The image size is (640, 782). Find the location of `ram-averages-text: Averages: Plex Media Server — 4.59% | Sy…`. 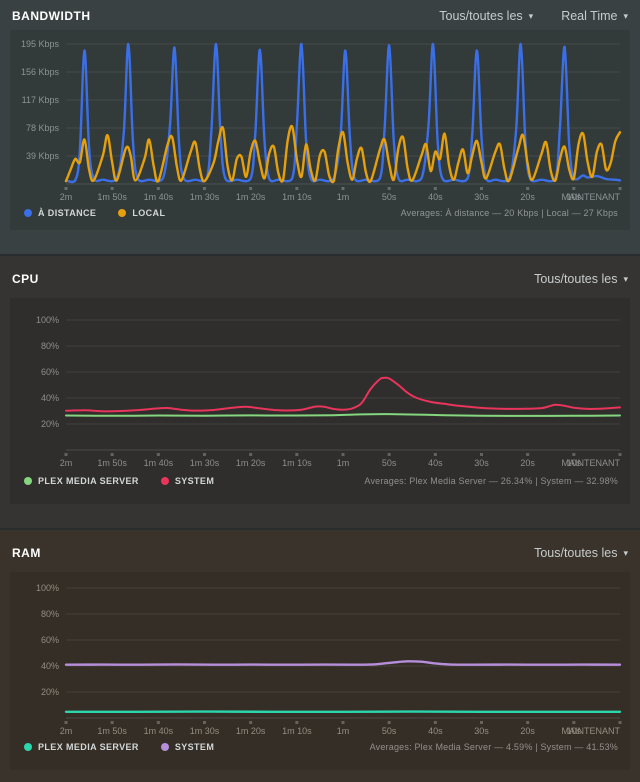

ram-averages-text: Averages: Plex Media Server — 4.59% | Sy… is located at coordinates (493, 747).